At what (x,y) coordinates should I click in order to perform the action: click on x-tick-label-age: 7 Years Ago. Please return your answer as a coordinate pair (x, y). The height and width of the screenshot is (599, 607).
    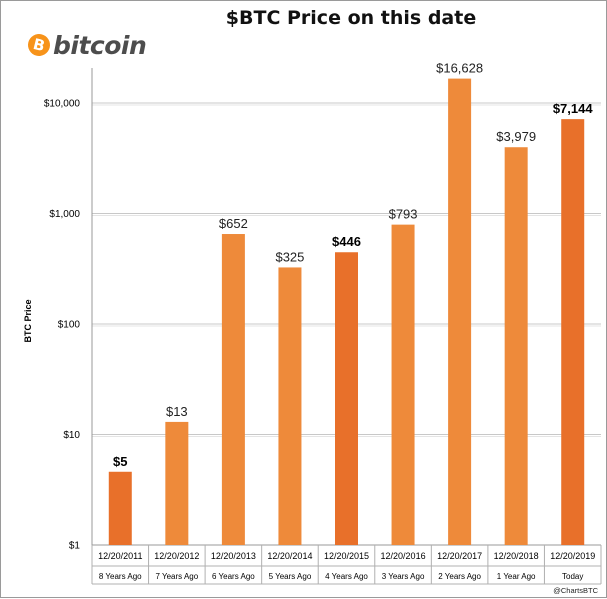
    Looking at the image, I should click on (176, 576).